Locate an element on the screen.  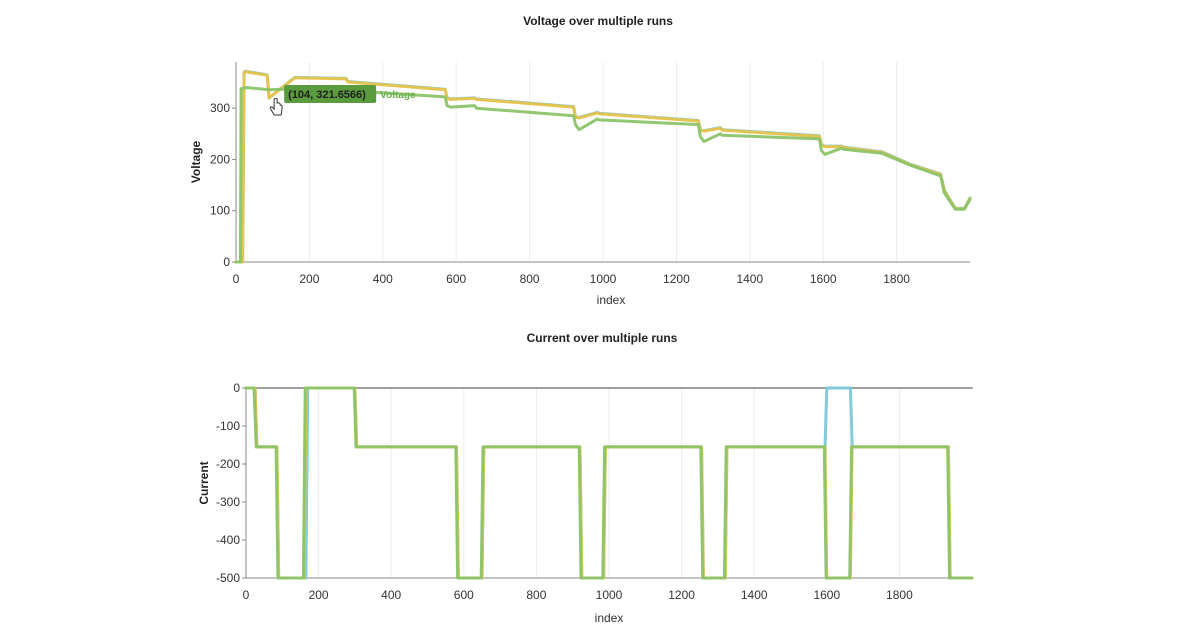
tooltip-series-label: Voltage is located at coordinates (398, 95).